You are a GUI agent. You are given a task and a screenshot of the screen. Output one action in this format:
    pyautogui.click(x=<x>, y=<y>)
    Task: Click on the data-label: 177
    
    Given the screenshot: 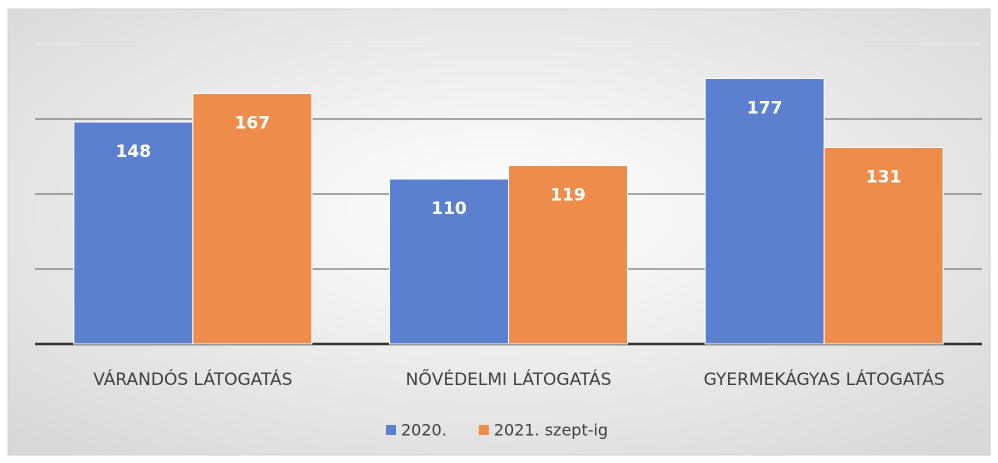 What is the action you would take?
    pyautogui.click(x=765, y=109)
    